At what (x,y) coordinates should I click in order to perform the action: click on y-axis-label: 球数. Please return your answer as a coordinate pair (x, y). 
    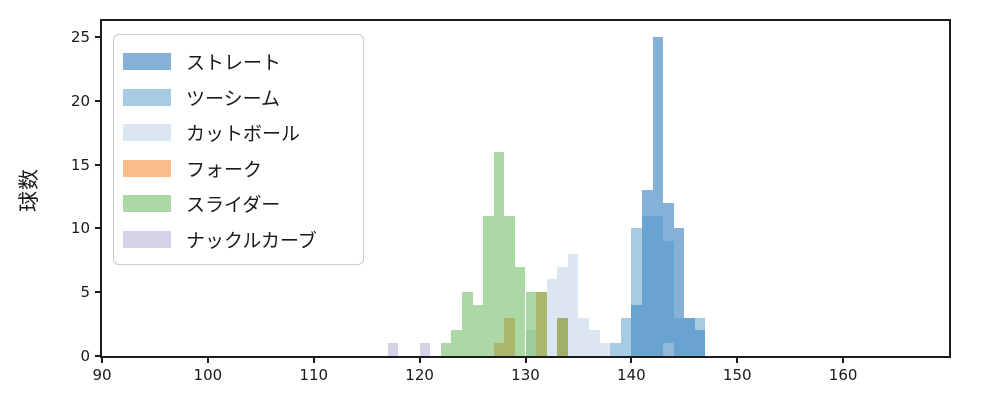
    Looking at the image, I should click on (29, 190).